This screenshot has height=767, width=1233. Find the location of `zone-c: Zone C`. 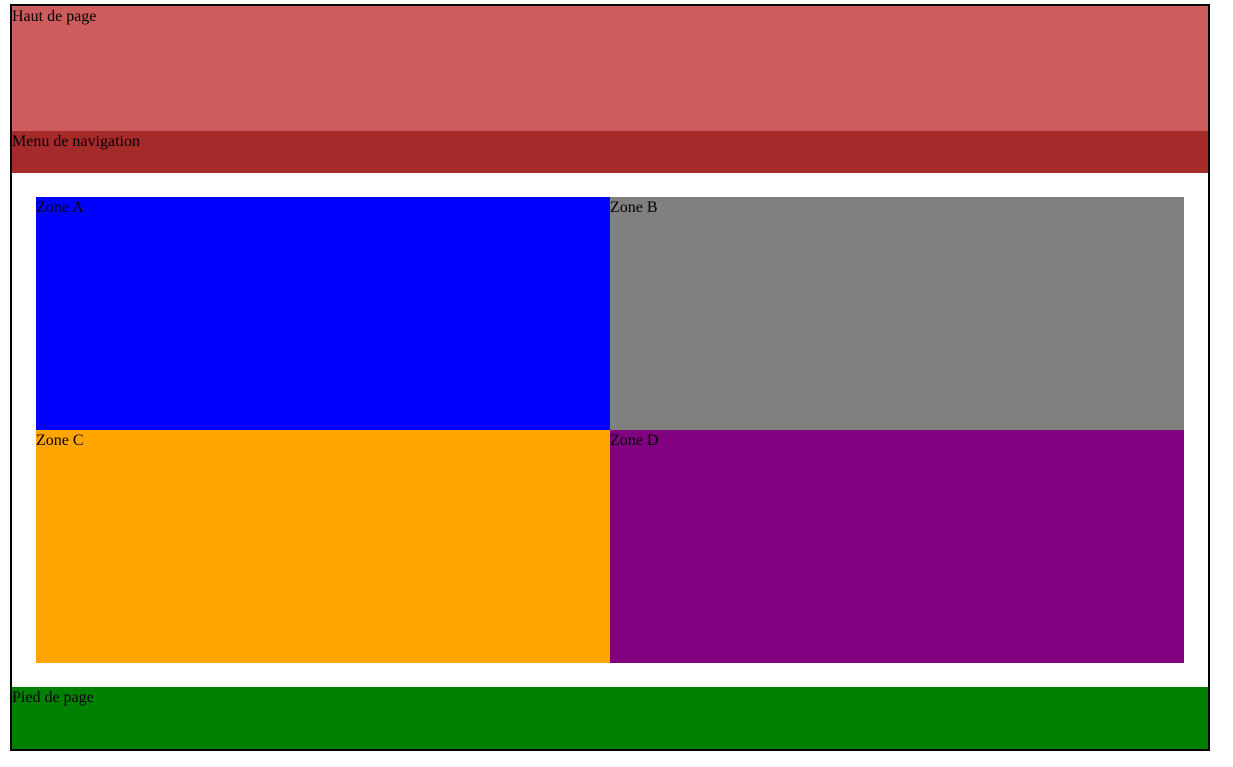

zone-c: Zone C is located at coordinates (323, 546).